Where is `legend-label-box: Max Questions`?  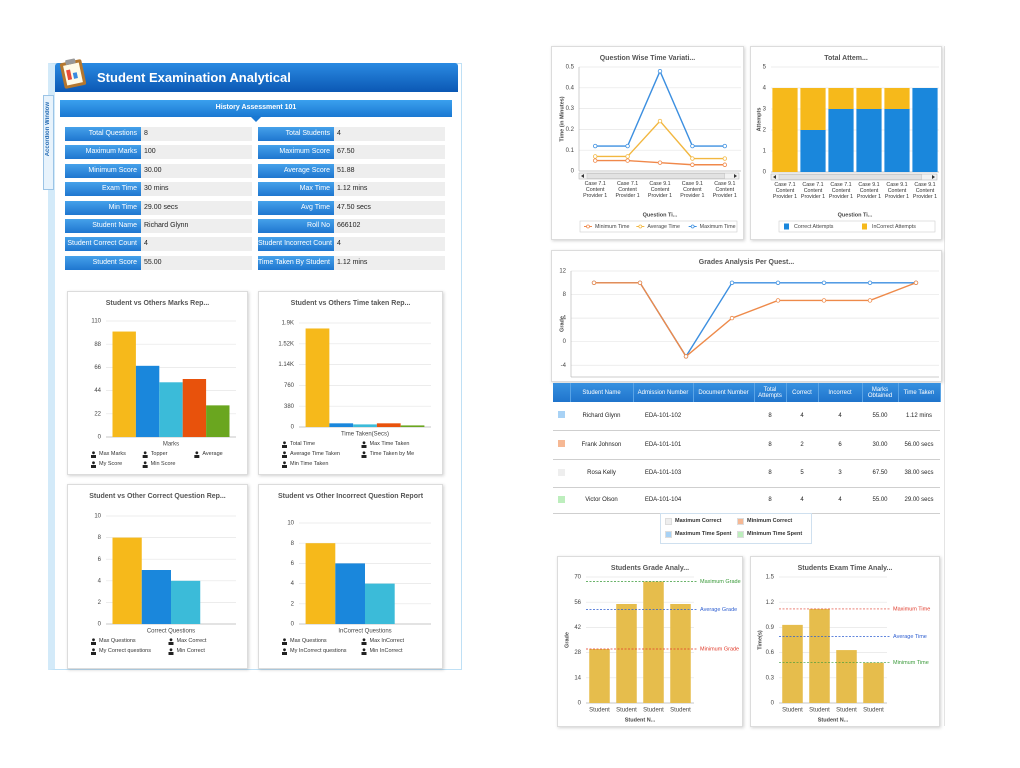 legend-label-box: Max Questions is located at coordinates (117, 641).